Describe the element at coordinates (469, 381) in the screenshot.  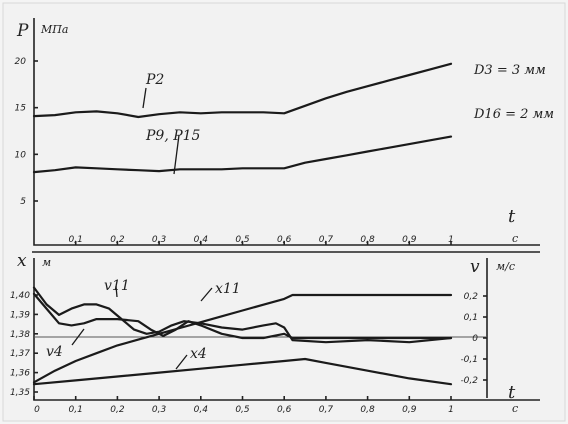
I see `velocity-y-tick-label: -0,2` at that location.